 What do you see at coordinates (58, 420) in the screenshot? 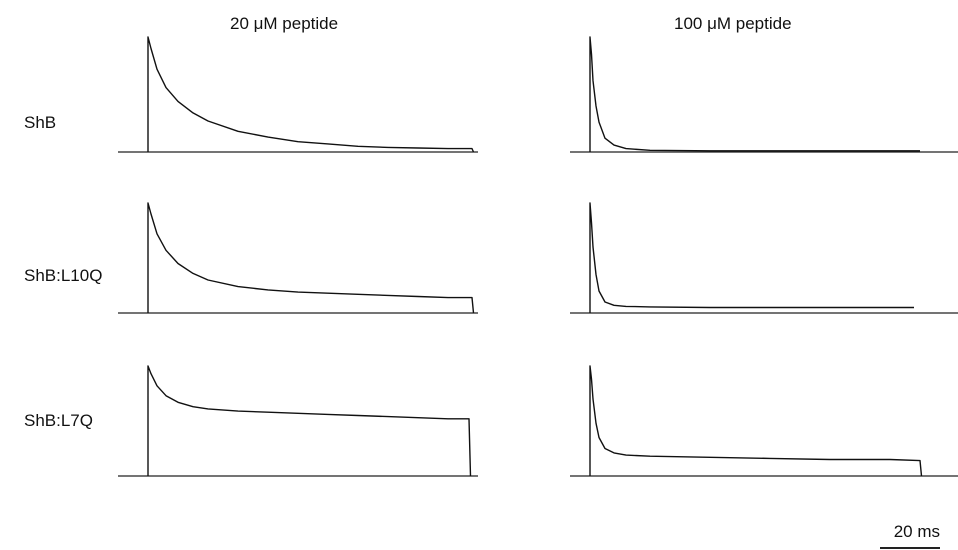
I see `row-label-shb-l7q: ShB:L7Q` at bounding box center [58, 420].